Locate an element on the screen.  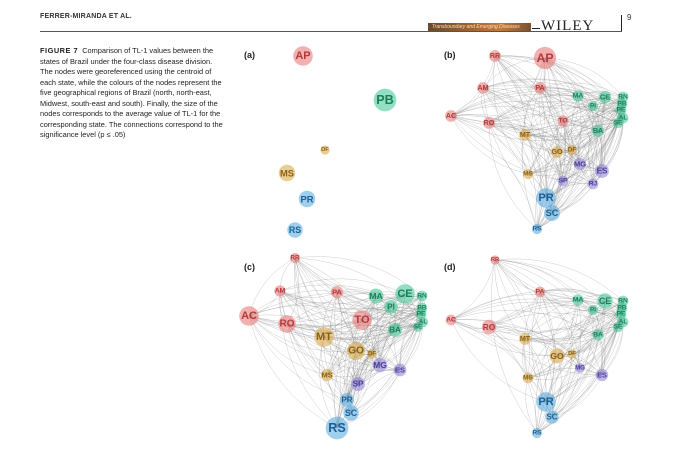
state-node: MT is located at coordinates (525, 339).